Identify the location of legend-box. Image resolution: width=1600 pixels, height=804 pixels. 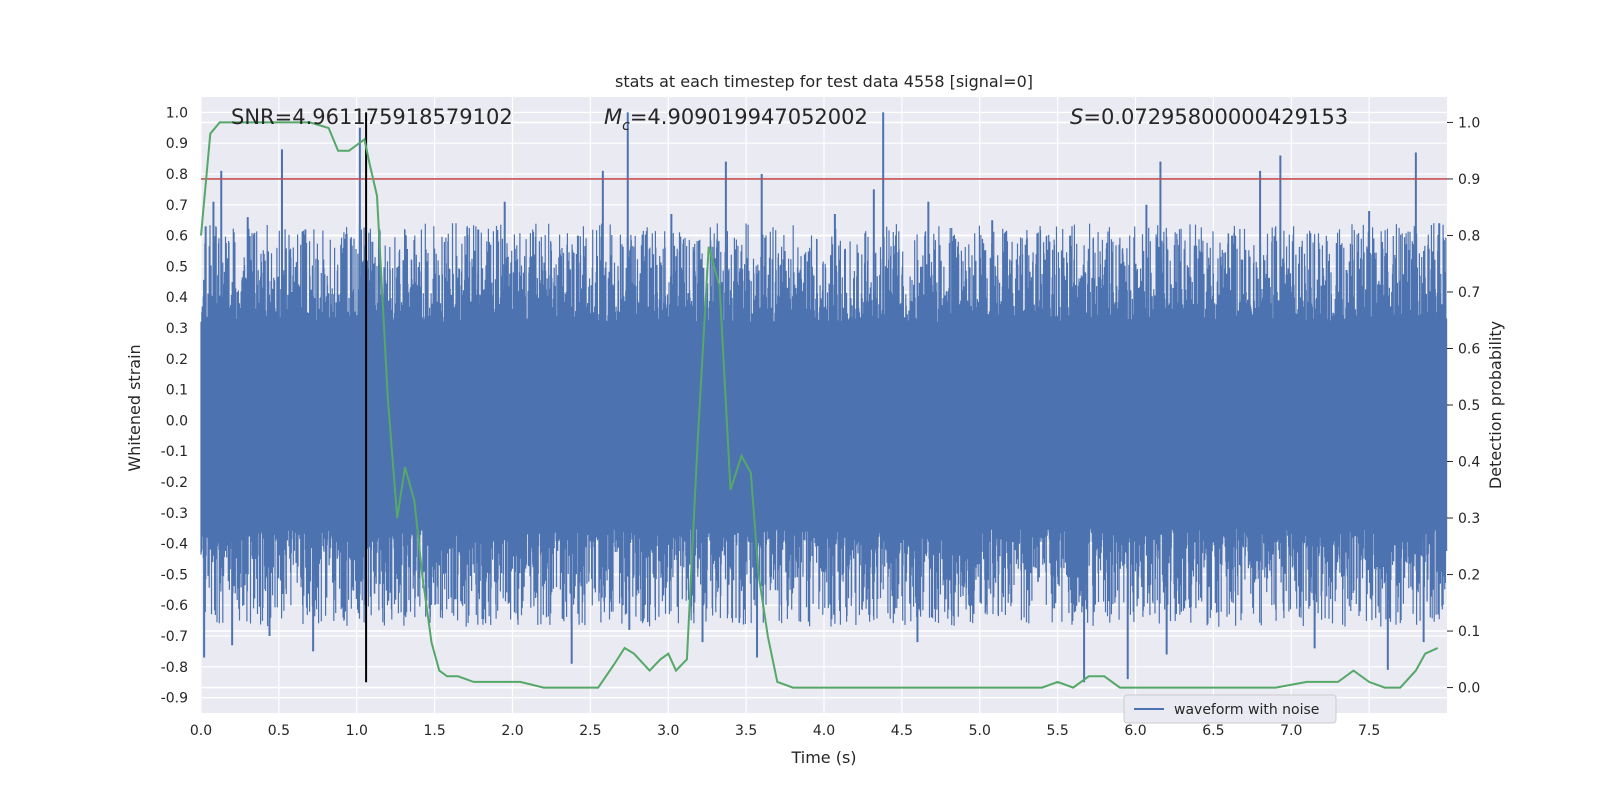
(1230, 709).